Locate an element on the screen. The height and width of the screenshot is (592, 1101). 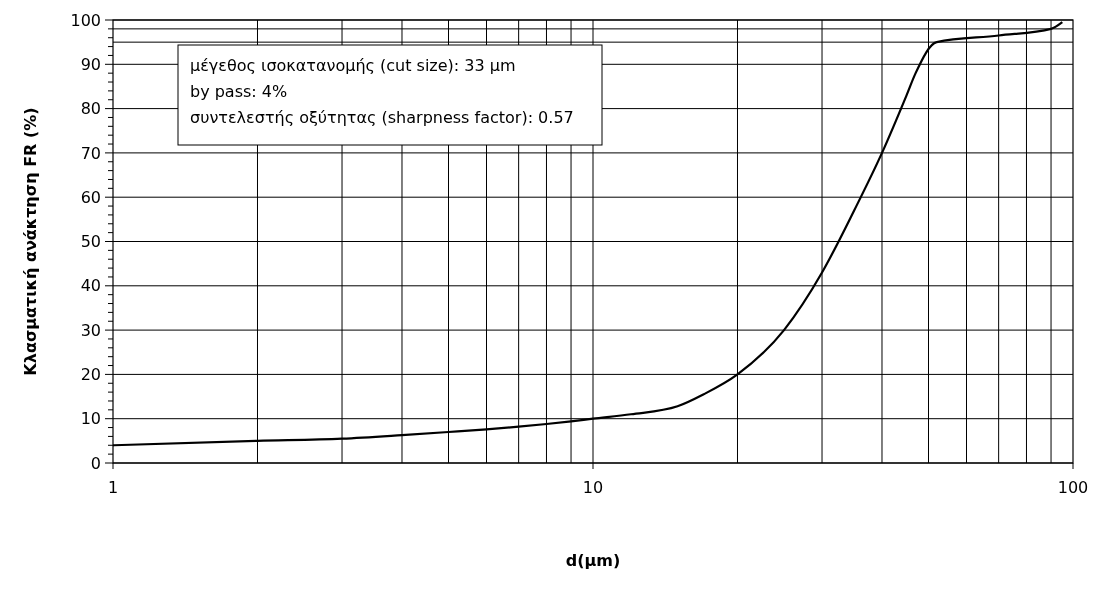
y-tick-label: 30 is located at coordinates (90, 330).